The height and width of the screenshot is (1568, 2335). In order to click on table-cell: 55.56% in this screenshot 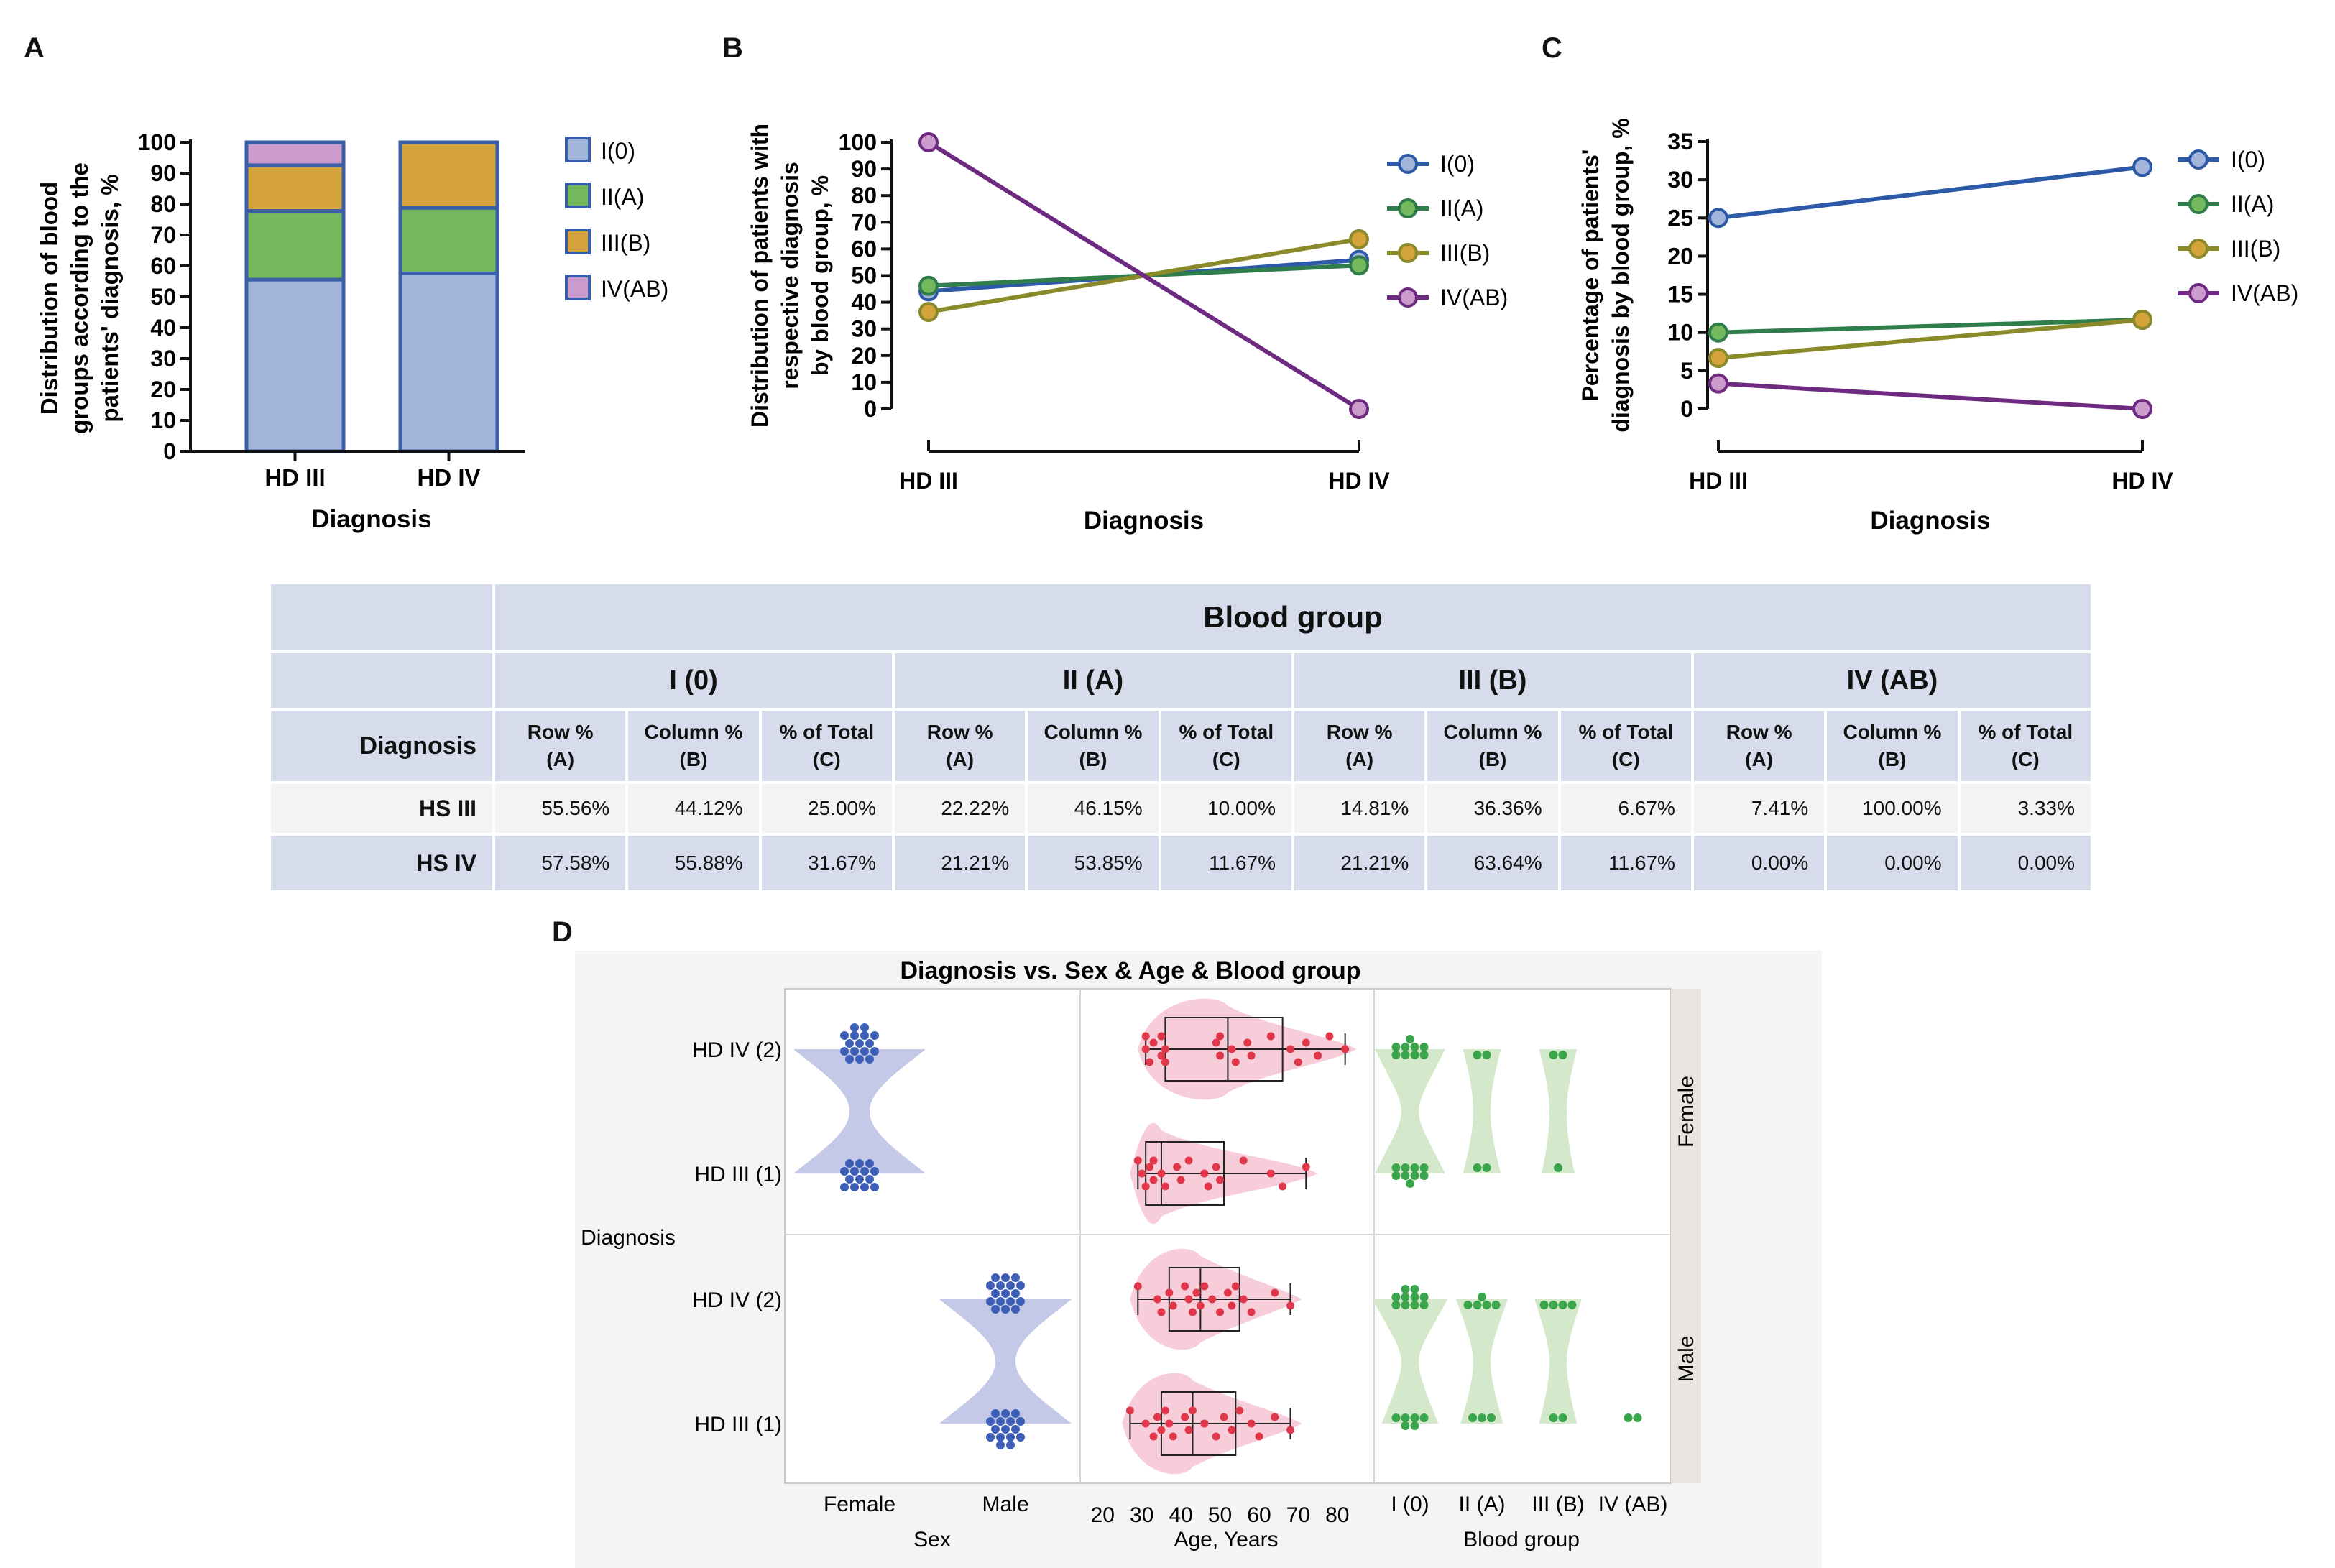, I will do `click(560, 808)`.